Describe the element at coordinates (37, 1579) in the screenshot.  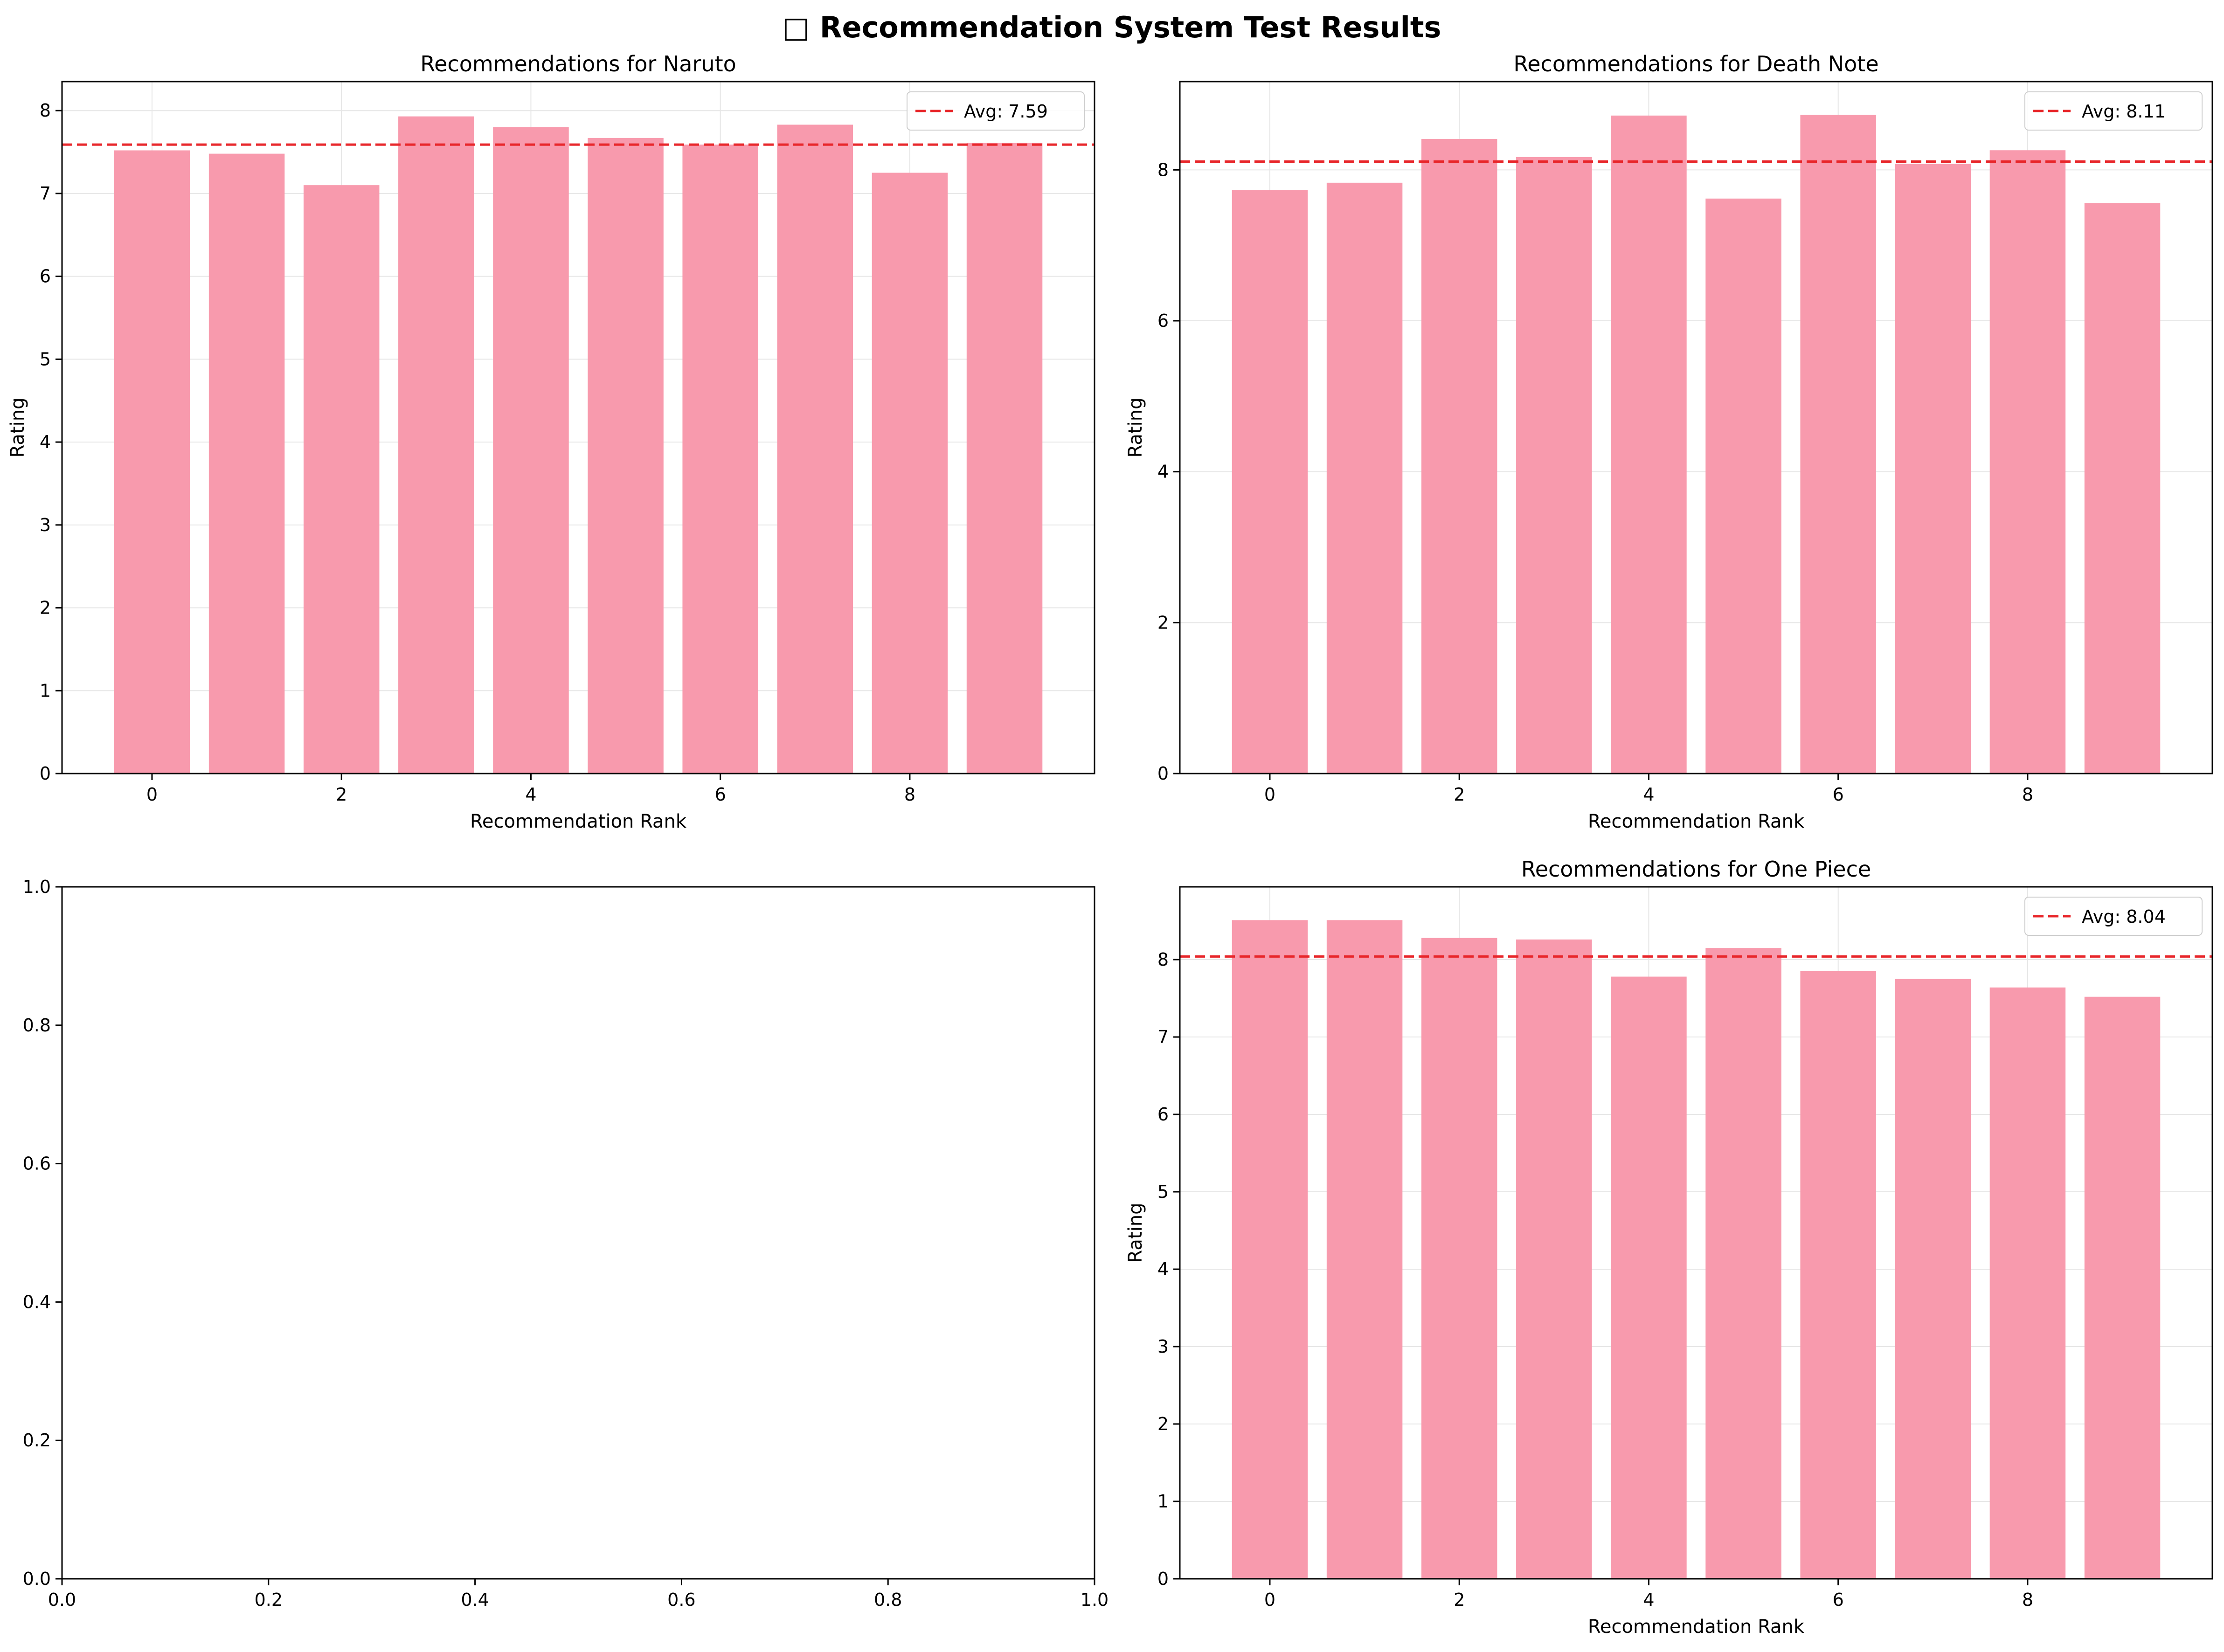
I see `y-tick-label: 0.0` at that location.